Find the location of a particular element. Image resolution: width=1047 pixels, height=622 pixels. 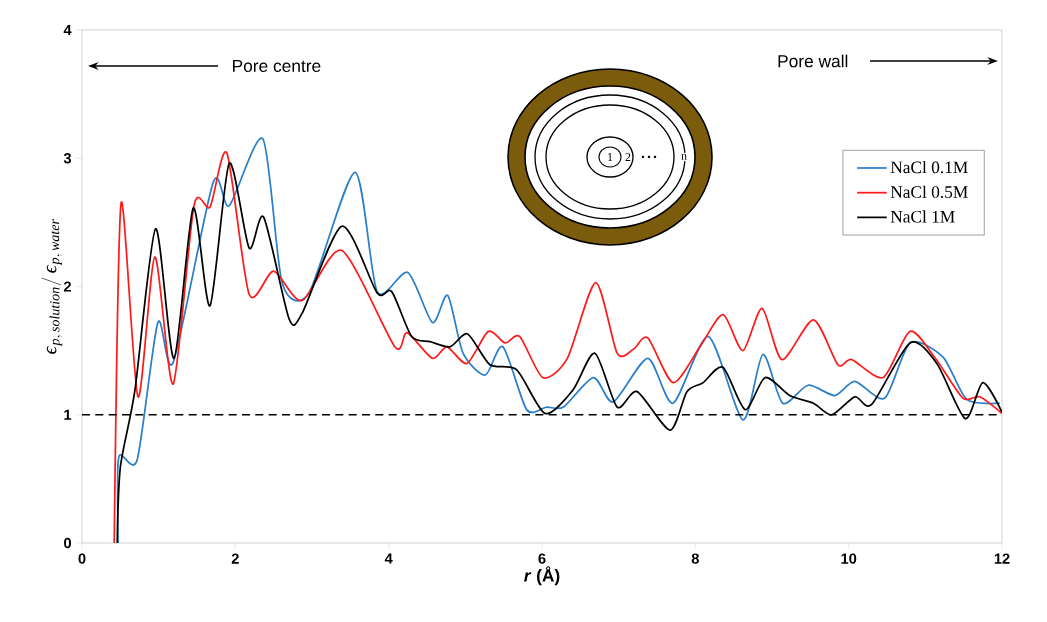

y-tick-label: 1 is located at coordinates (68, 414).